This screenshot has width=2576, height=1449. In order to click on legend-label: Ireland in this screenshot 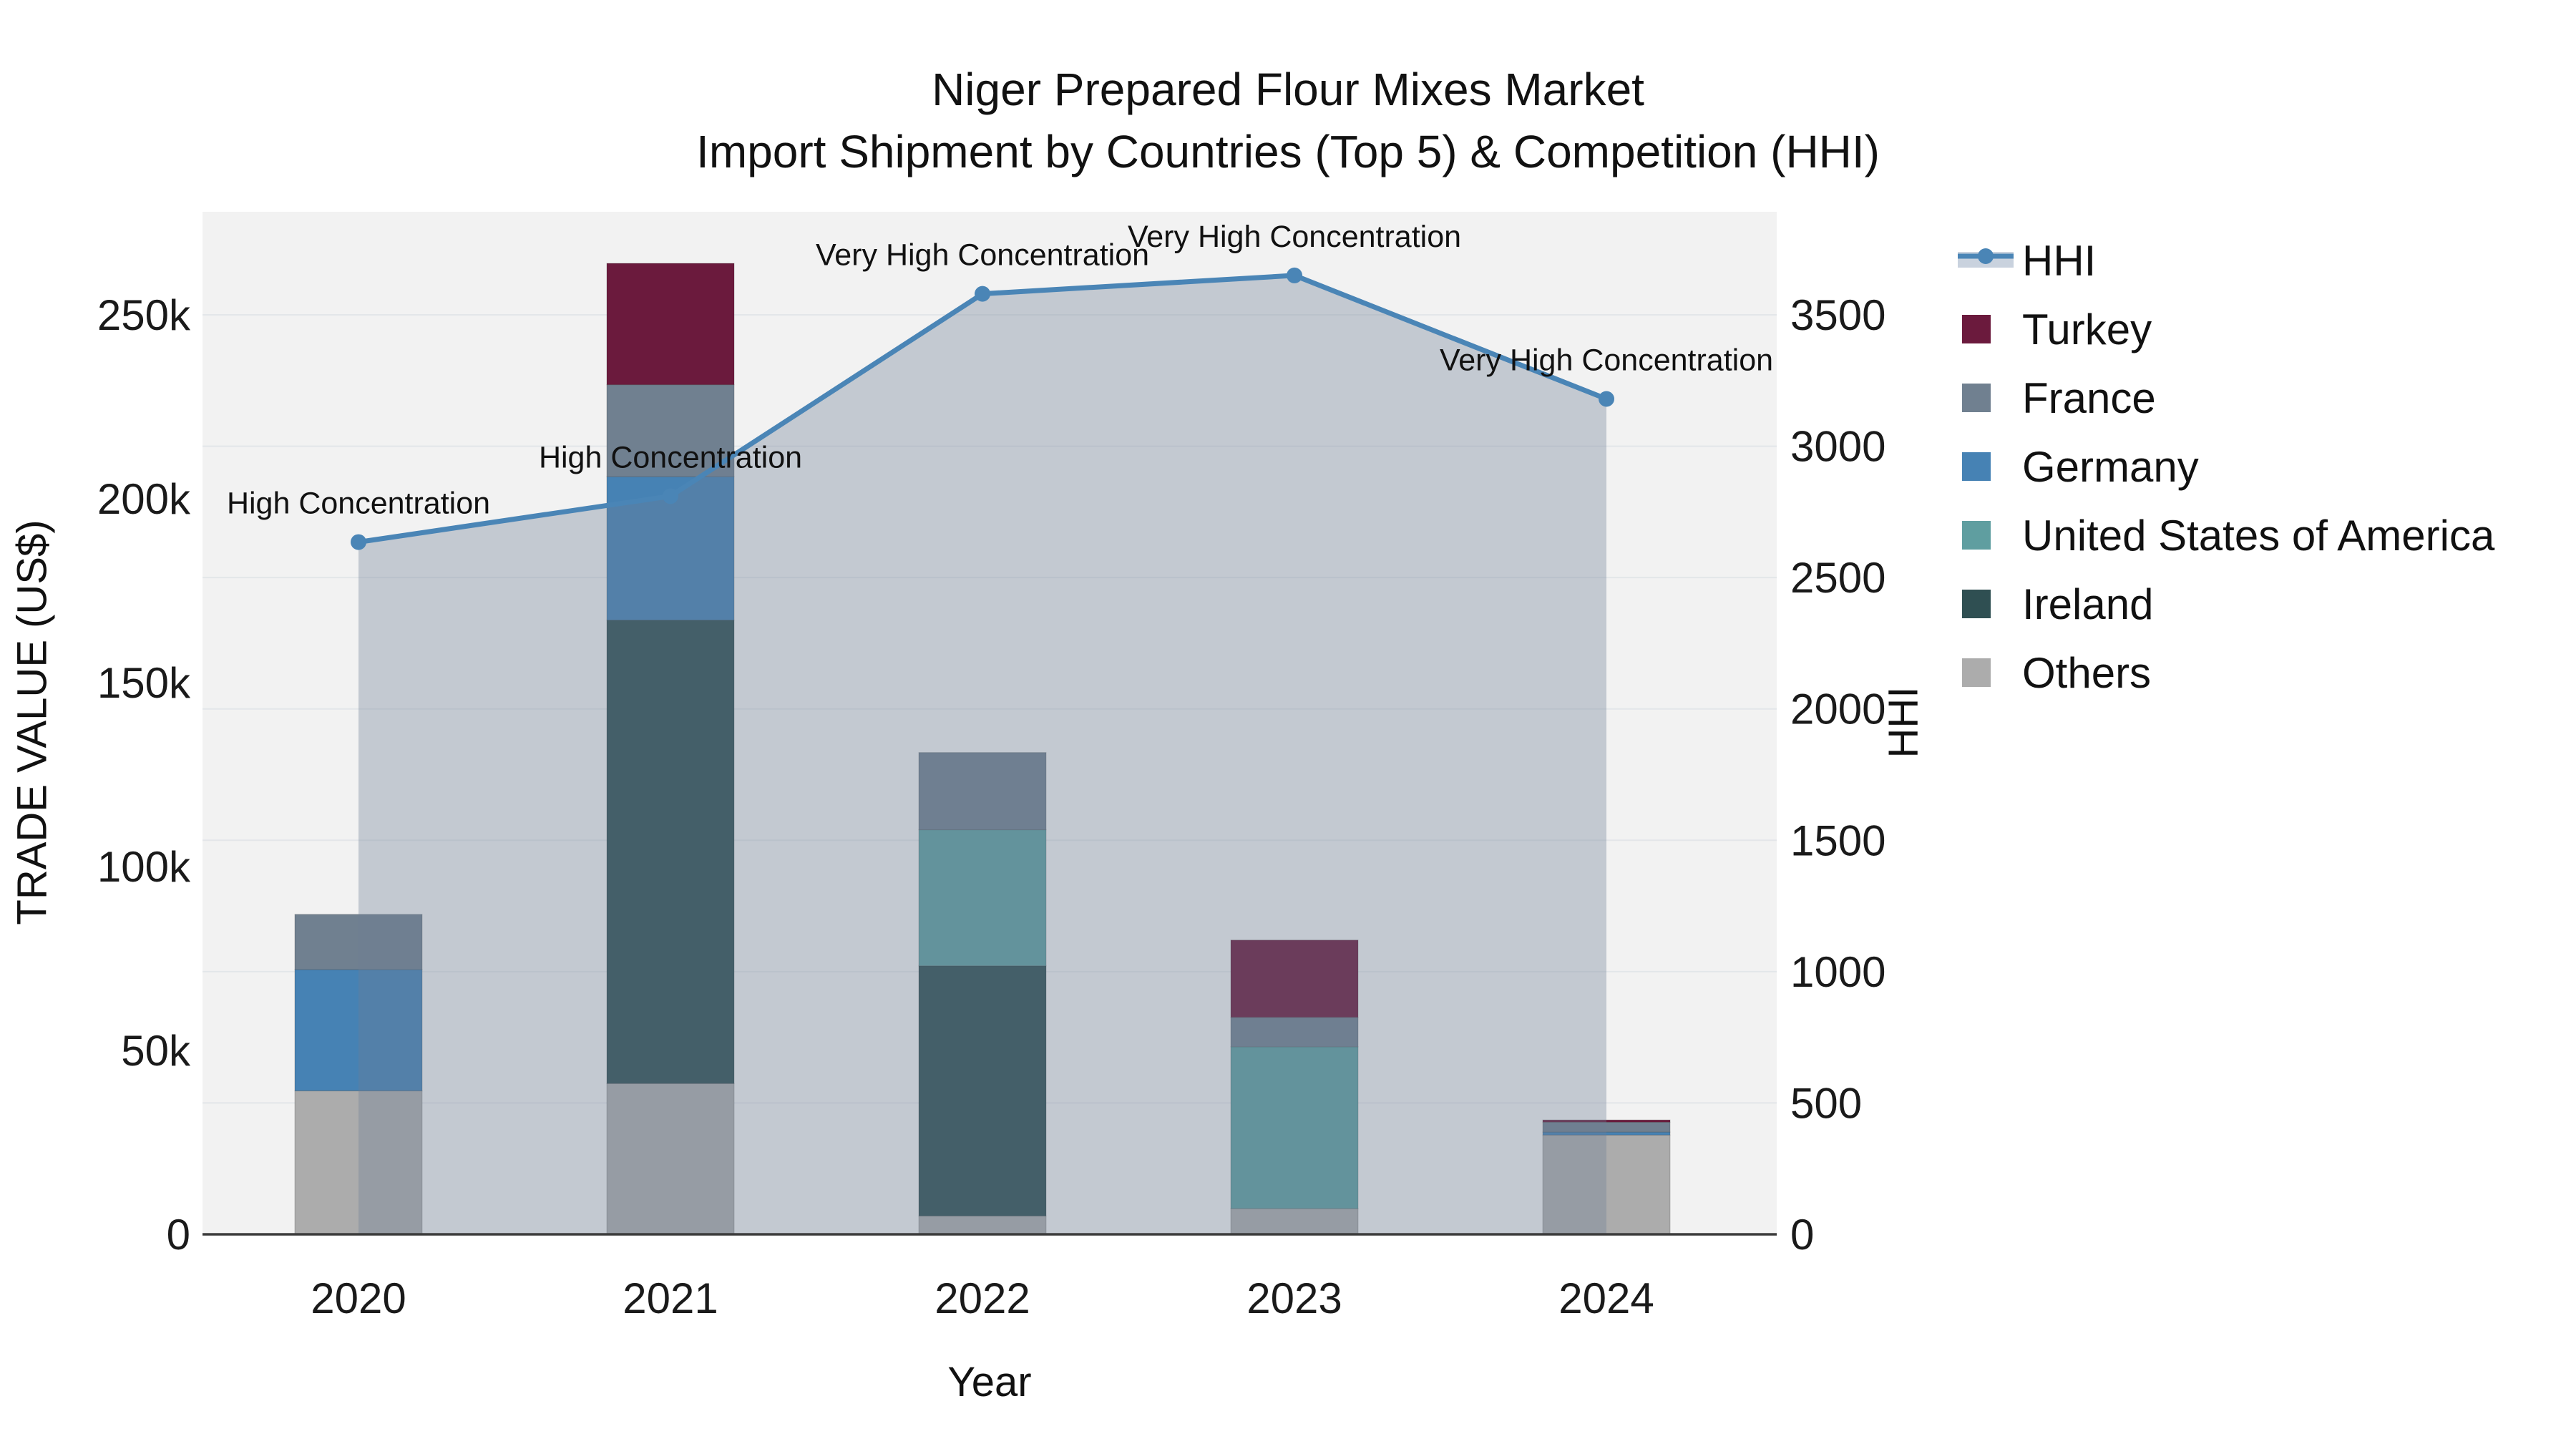, I will do `click(2087, 604)`.